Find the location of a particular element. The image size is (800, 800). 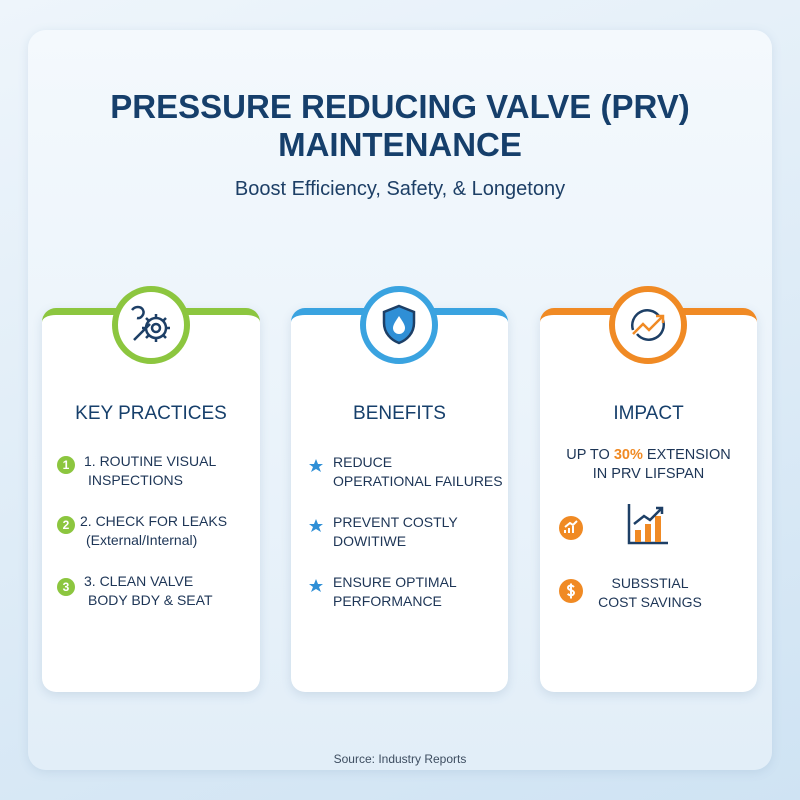

card-title: BENEFITS is located at coordinates (399, 413).